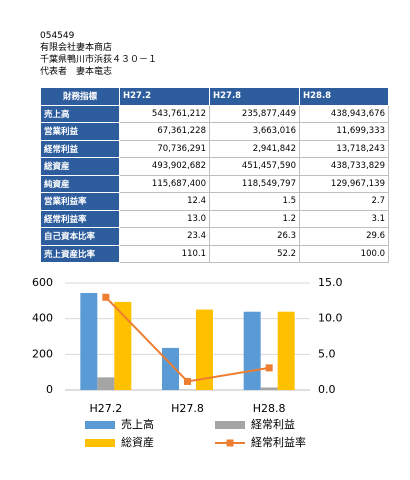  Describe the element at coordinates (330, 318) in the screenshot. I see `y2-tick-label: 10.0` at that location.